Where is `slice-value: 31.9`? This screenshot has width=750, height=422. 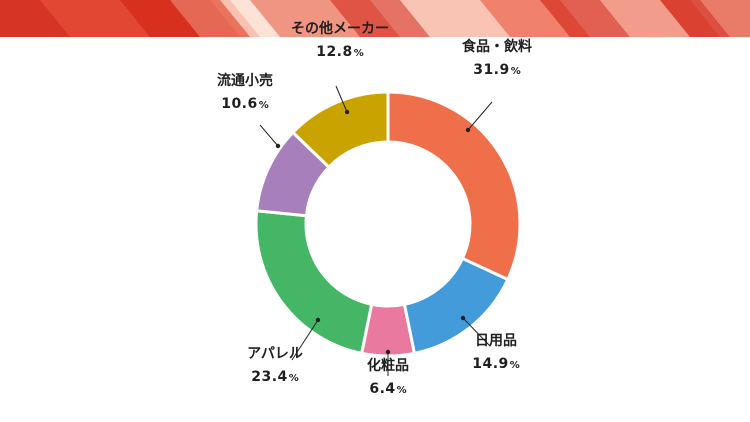 slice-value: 31.9 is located at coordinates (491, 70).